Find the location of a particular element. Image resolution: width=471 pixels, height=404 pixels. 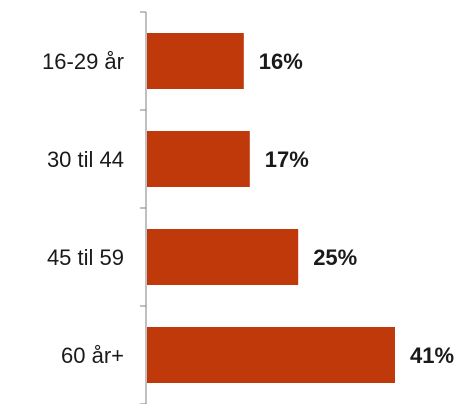

value-label: 41% is located at coordinates (432, 355).